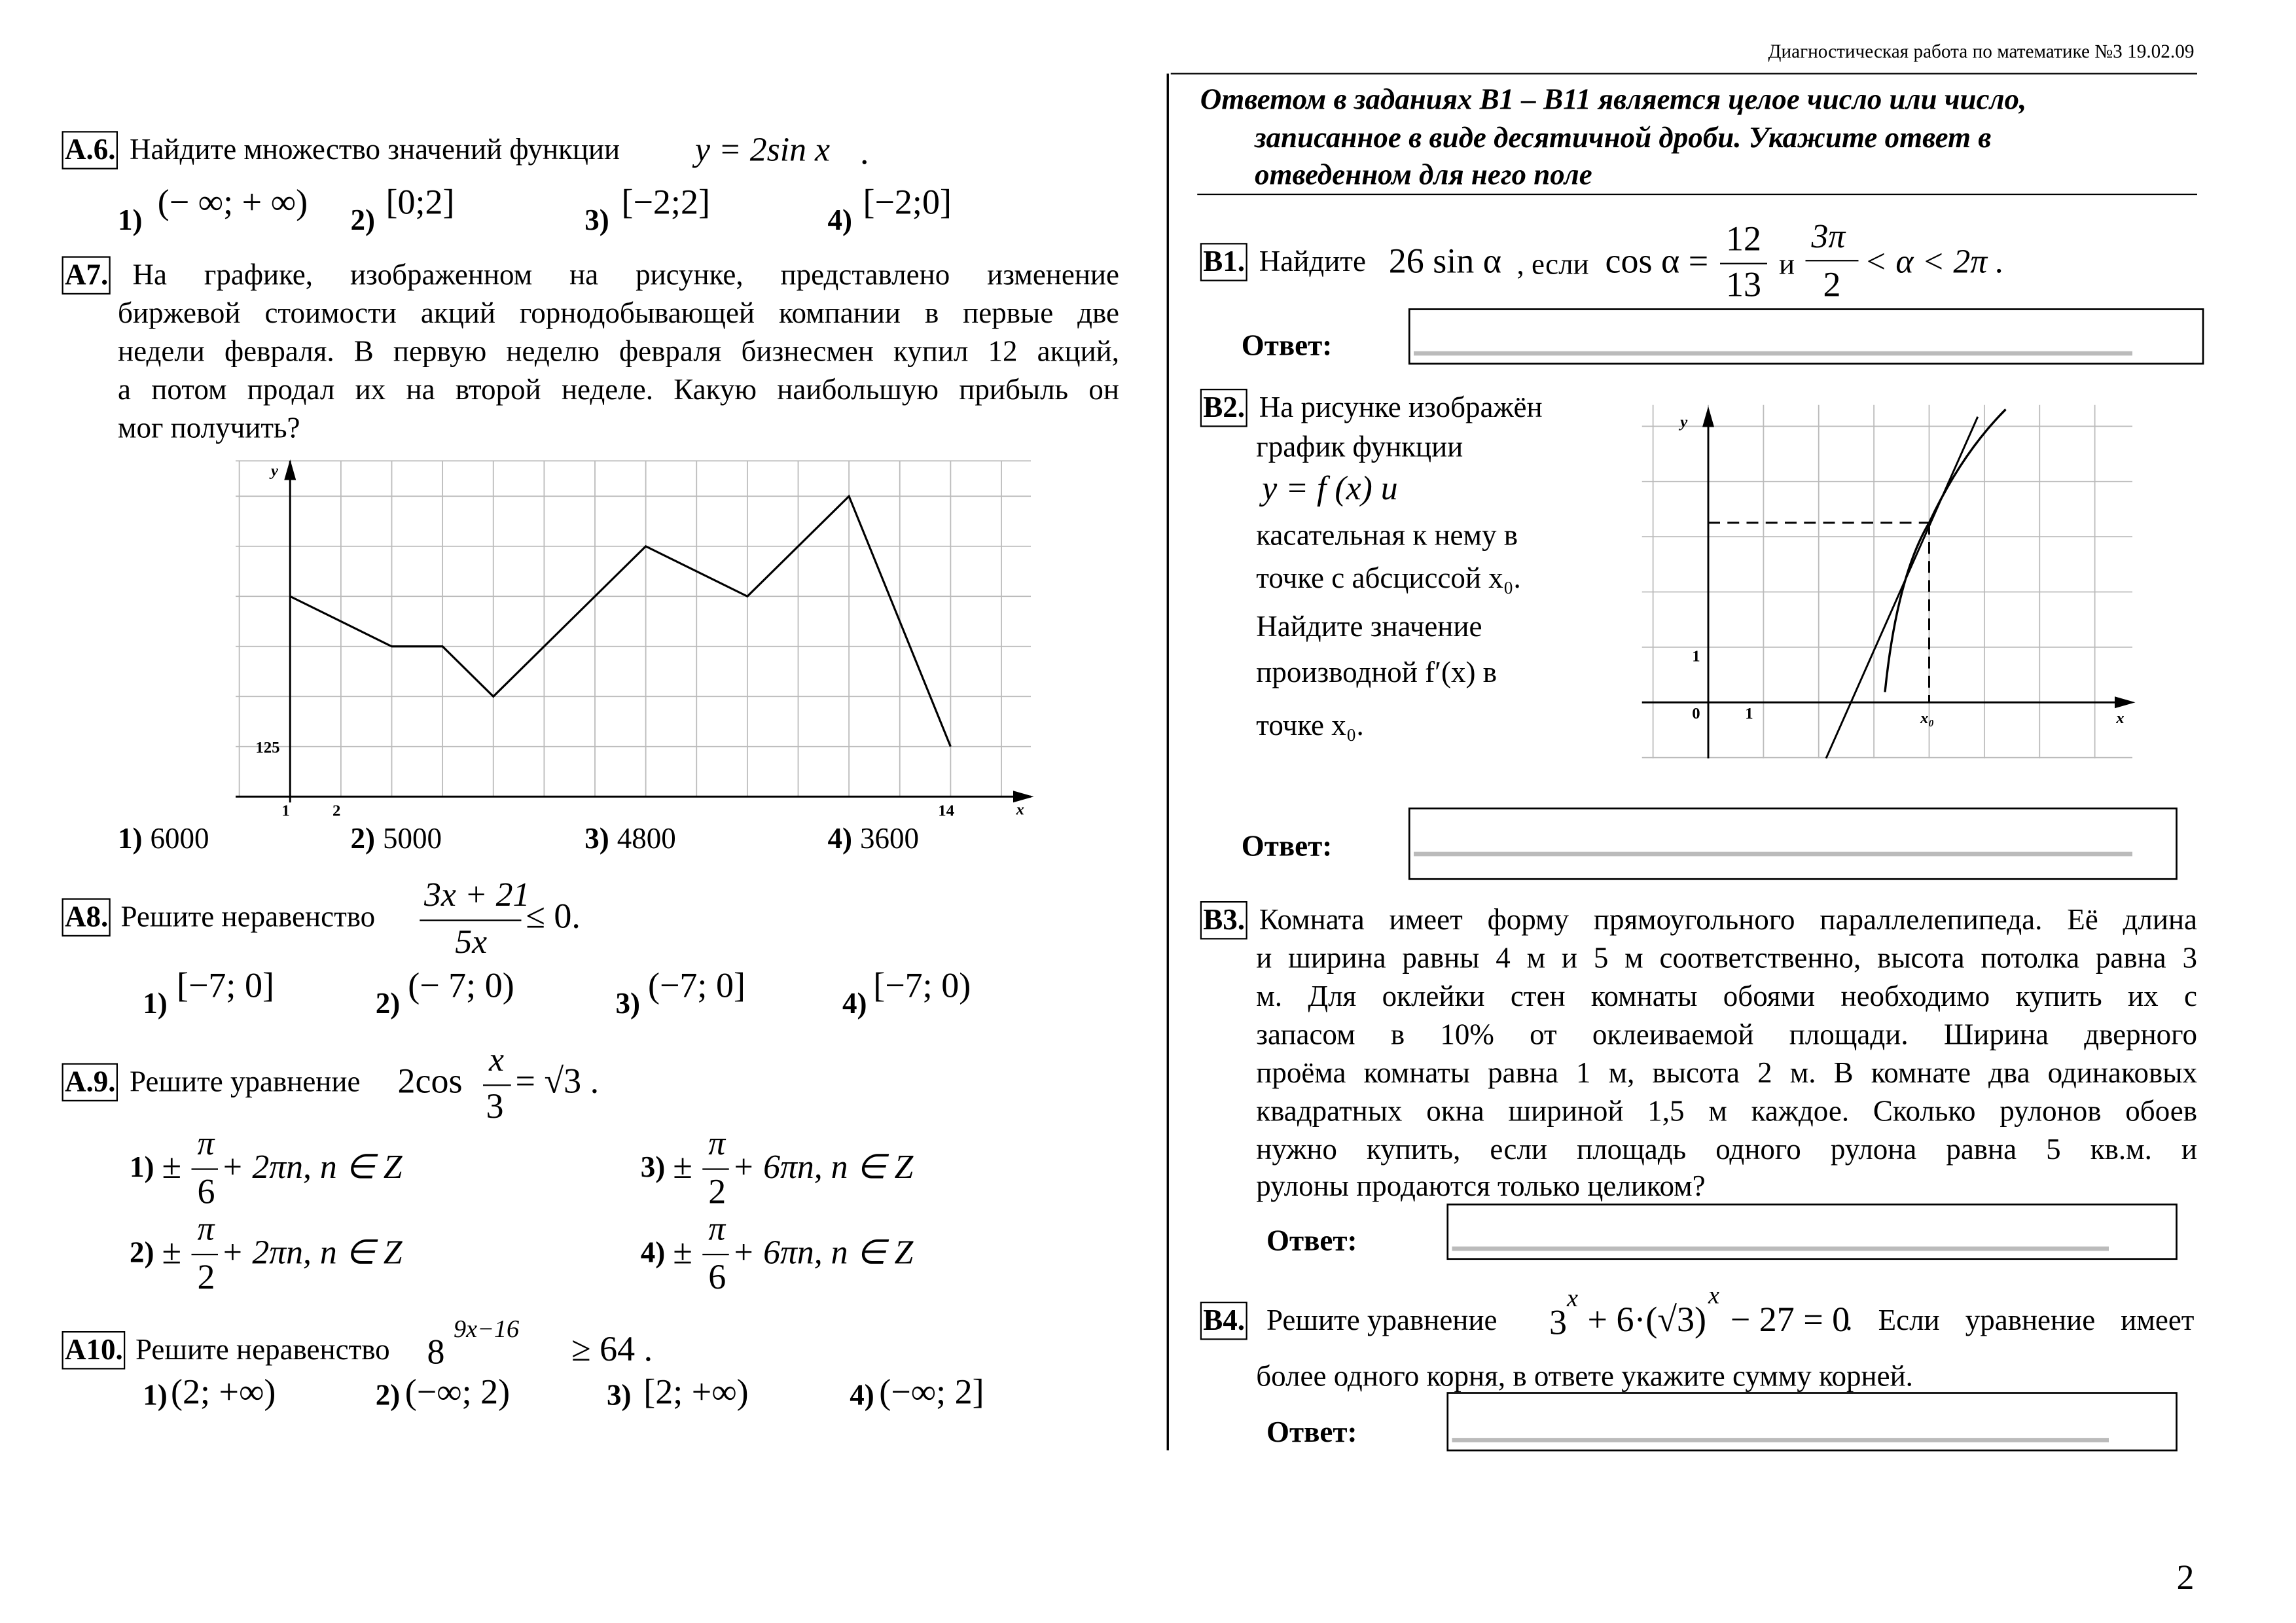  I want to click on origin-label: 0, so click(1696, 713).